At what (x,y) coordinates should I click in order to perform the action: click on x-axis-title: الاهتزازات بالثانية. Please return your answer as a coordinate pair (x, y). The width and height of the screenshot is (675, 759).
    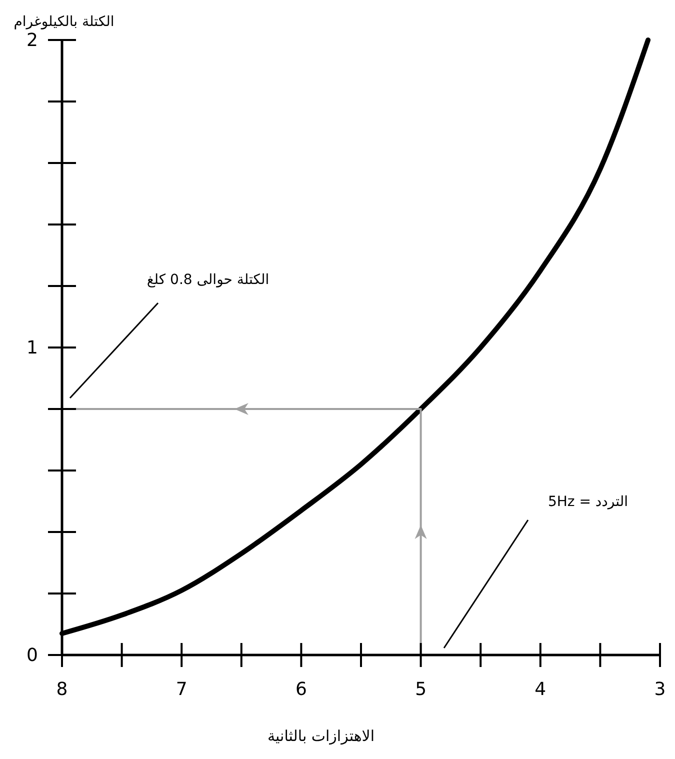
    Looking at the image, I should click on (321, 736).